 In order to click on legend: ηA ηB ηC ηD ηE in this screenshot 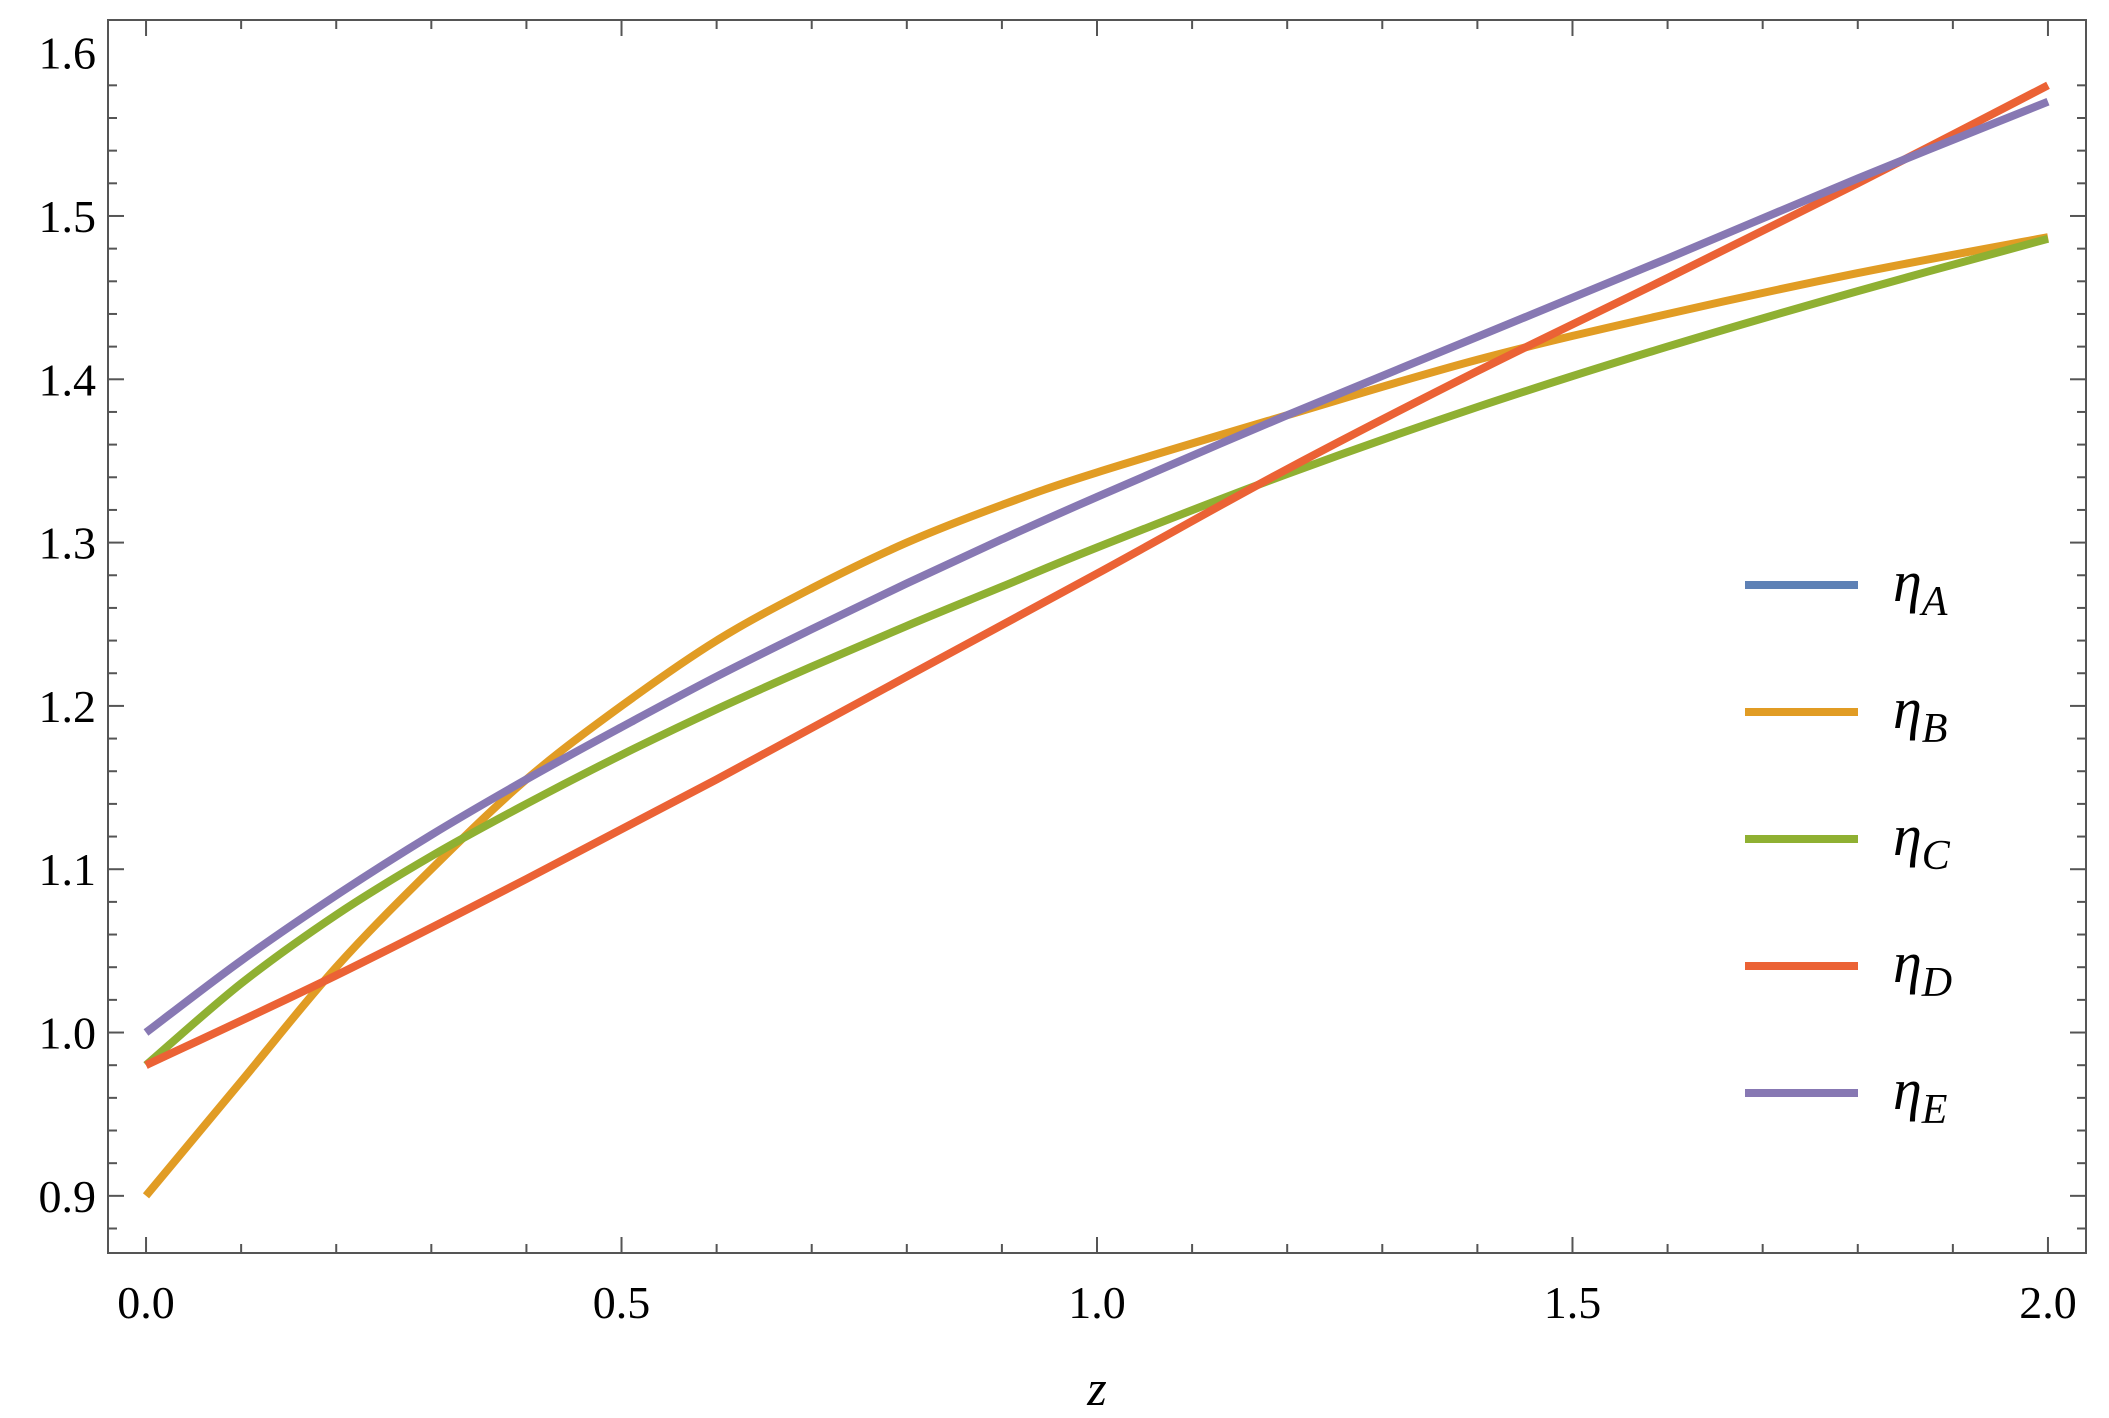, I will do `click(1848, 841)`.